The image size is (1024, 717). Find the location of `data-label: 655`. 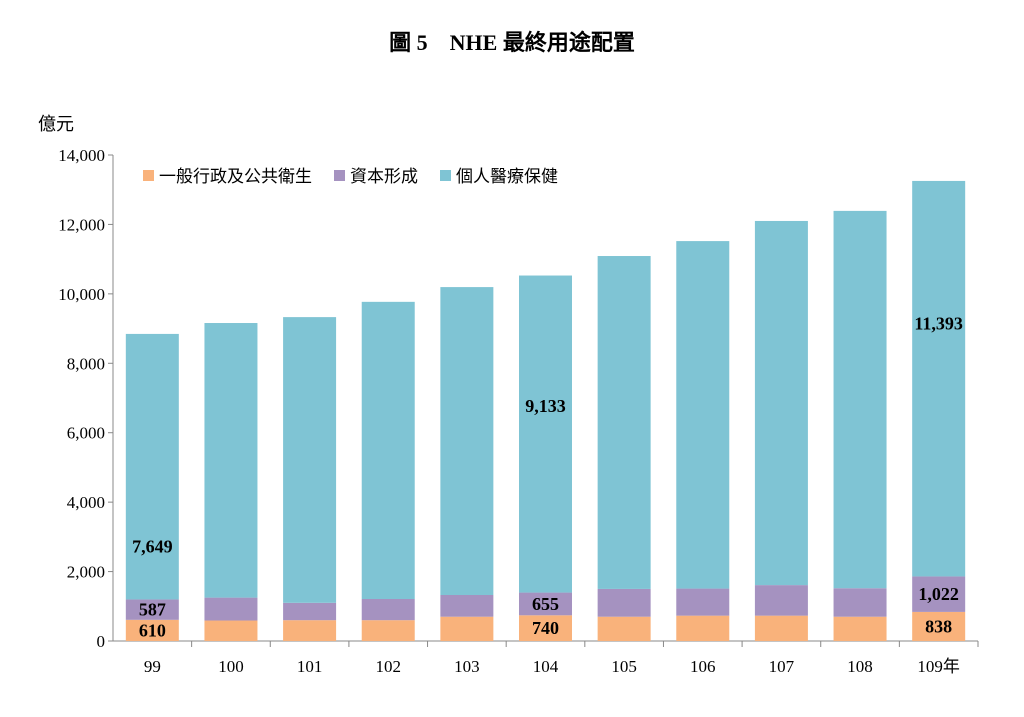

data-label: 655 is located at coordinates (545, 604).